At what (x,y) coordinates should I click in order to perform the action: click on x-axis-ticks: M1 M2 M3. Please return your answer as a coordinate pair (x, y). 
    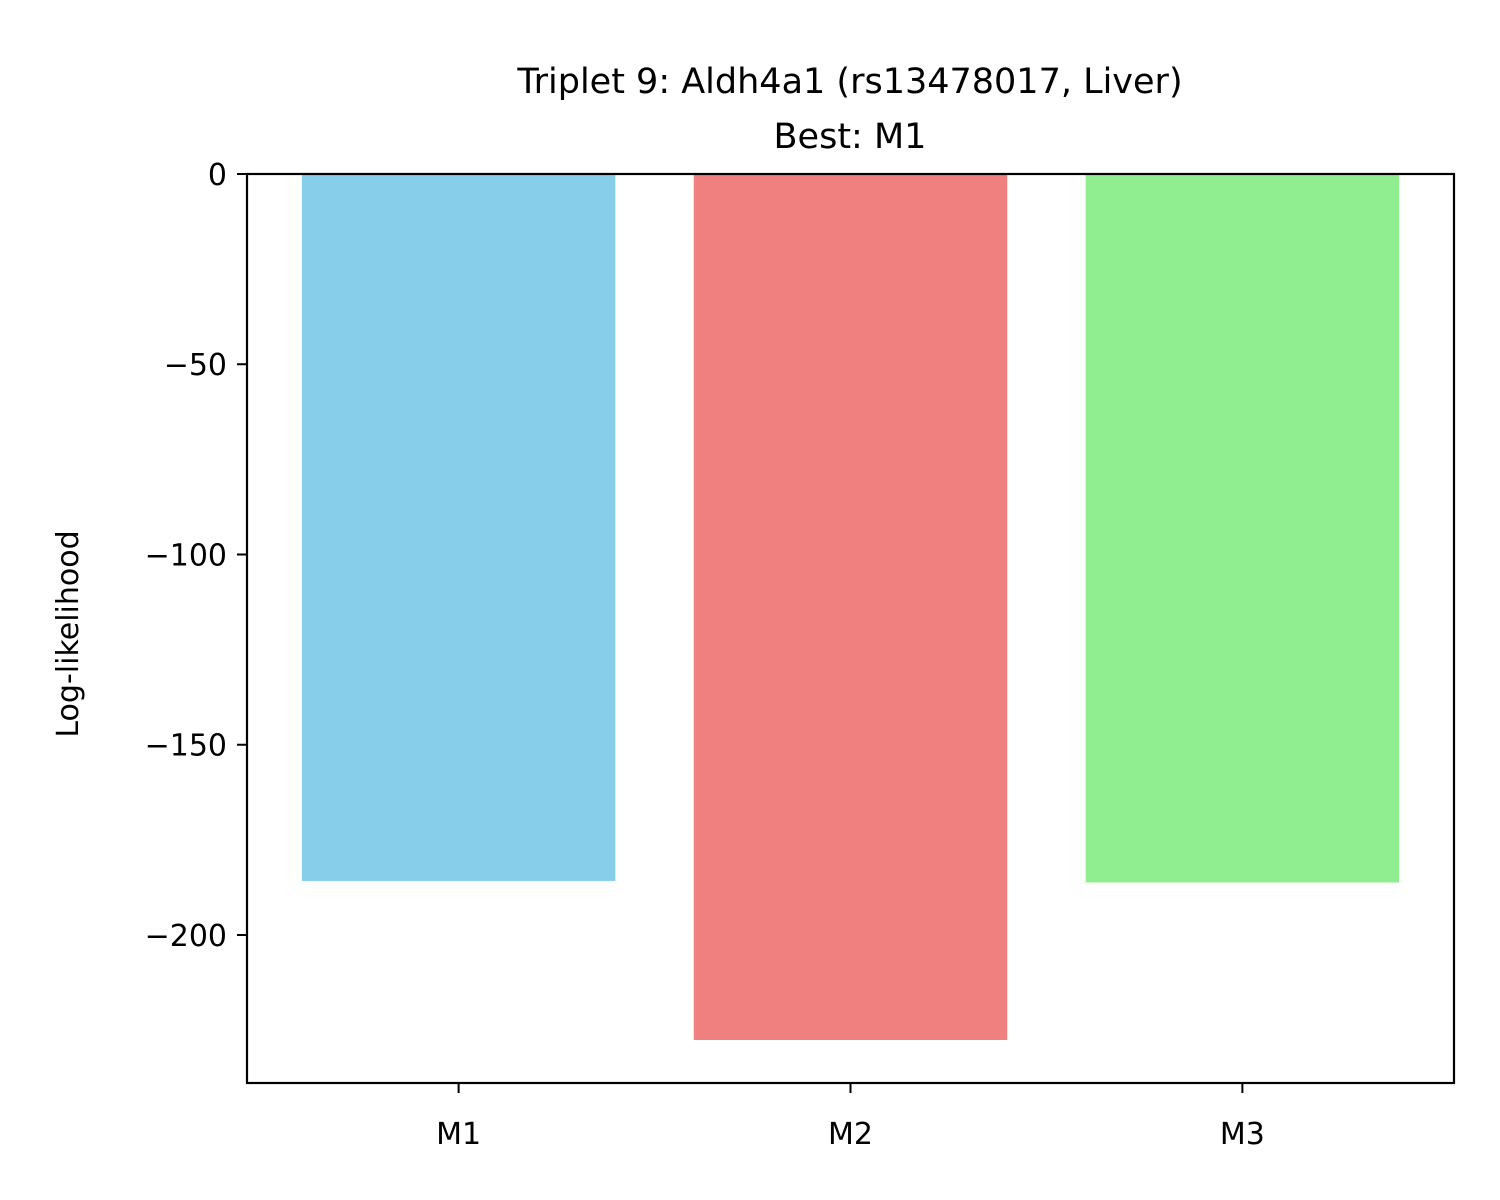
    Looking at the image, I should click on (850, 1117).